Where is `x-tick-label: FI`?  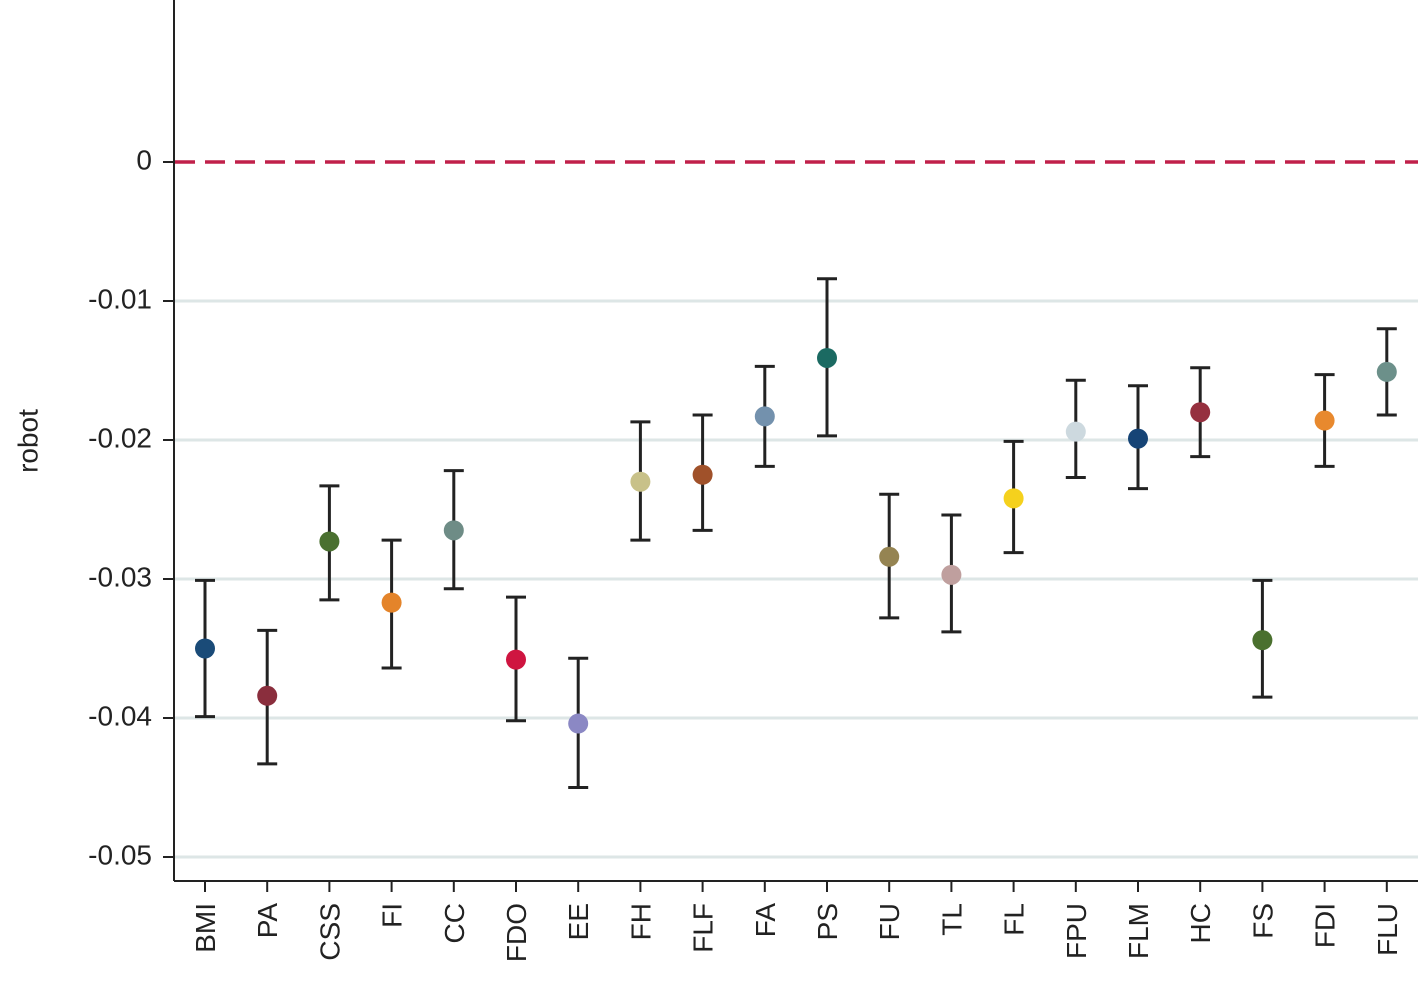
x-tick-label: FI is located at coordinates (392, 915).